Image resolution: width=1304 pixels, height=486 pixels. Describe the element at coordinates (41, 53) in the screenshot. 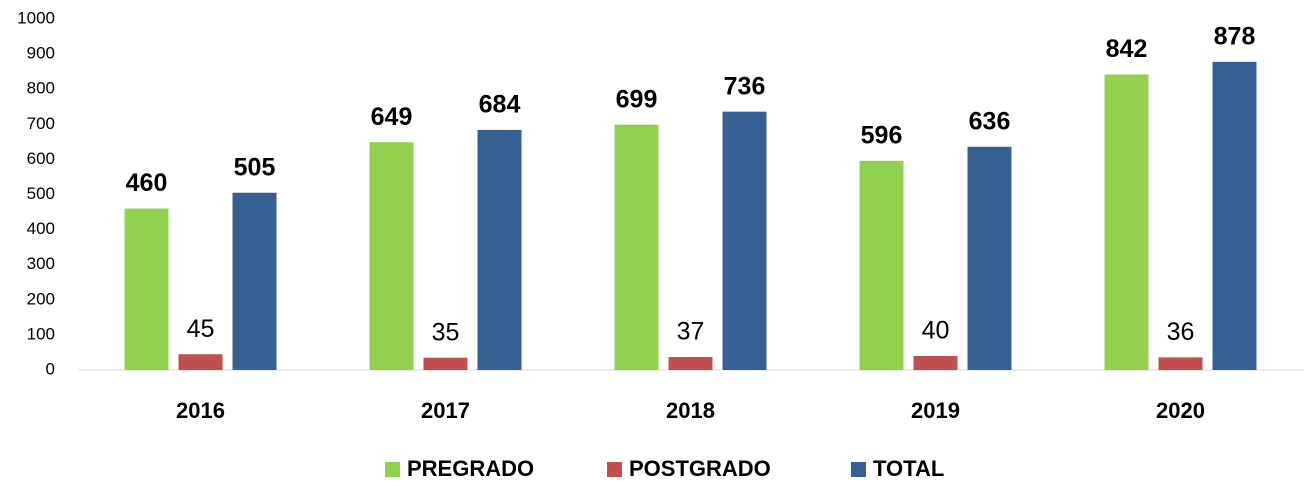

I see `y-tick-label: 900` at that location.